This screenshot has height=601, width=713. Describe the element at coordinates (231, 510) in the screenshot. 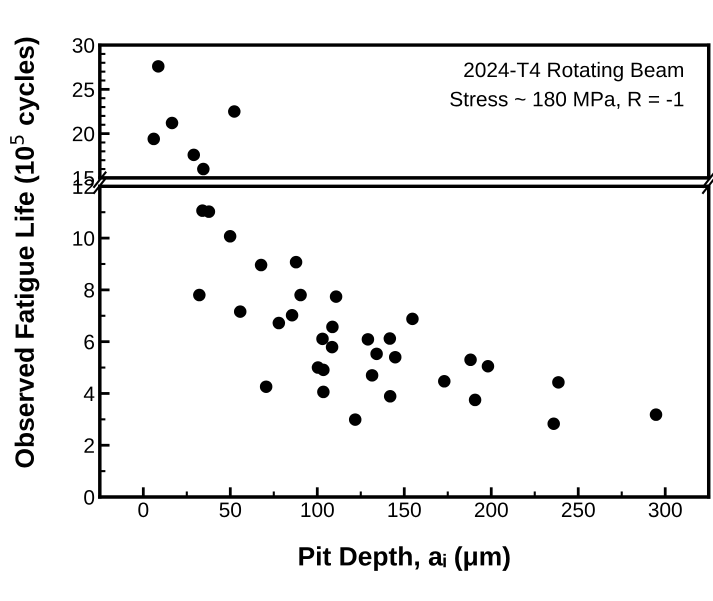

I see `x-tick-label: 50` at that location.